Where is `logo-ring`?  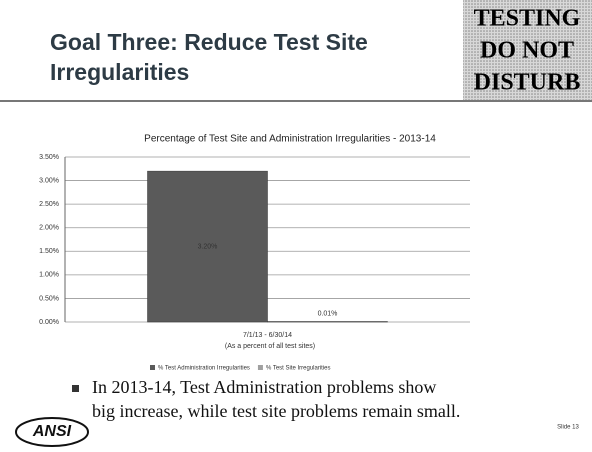
logo-ring is located at coordinates (52, 432).